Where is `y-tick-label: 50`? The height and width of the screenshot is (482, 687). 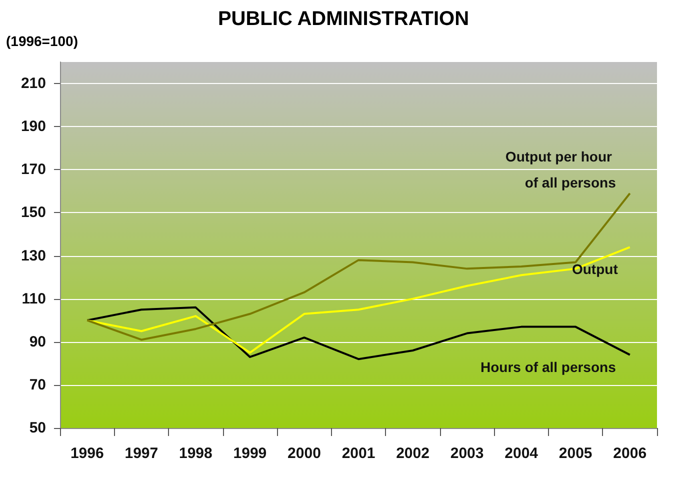 y-tick-label: 50 is located at coordinates (37, 428).